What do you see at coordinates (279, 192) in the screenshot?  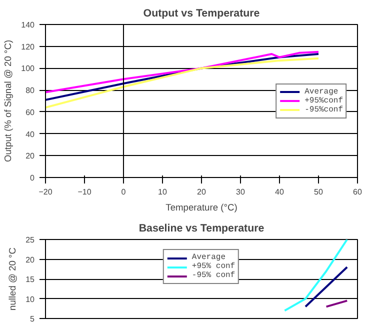 I see `x-tick-label: 40` at bounding box center [279, 192].